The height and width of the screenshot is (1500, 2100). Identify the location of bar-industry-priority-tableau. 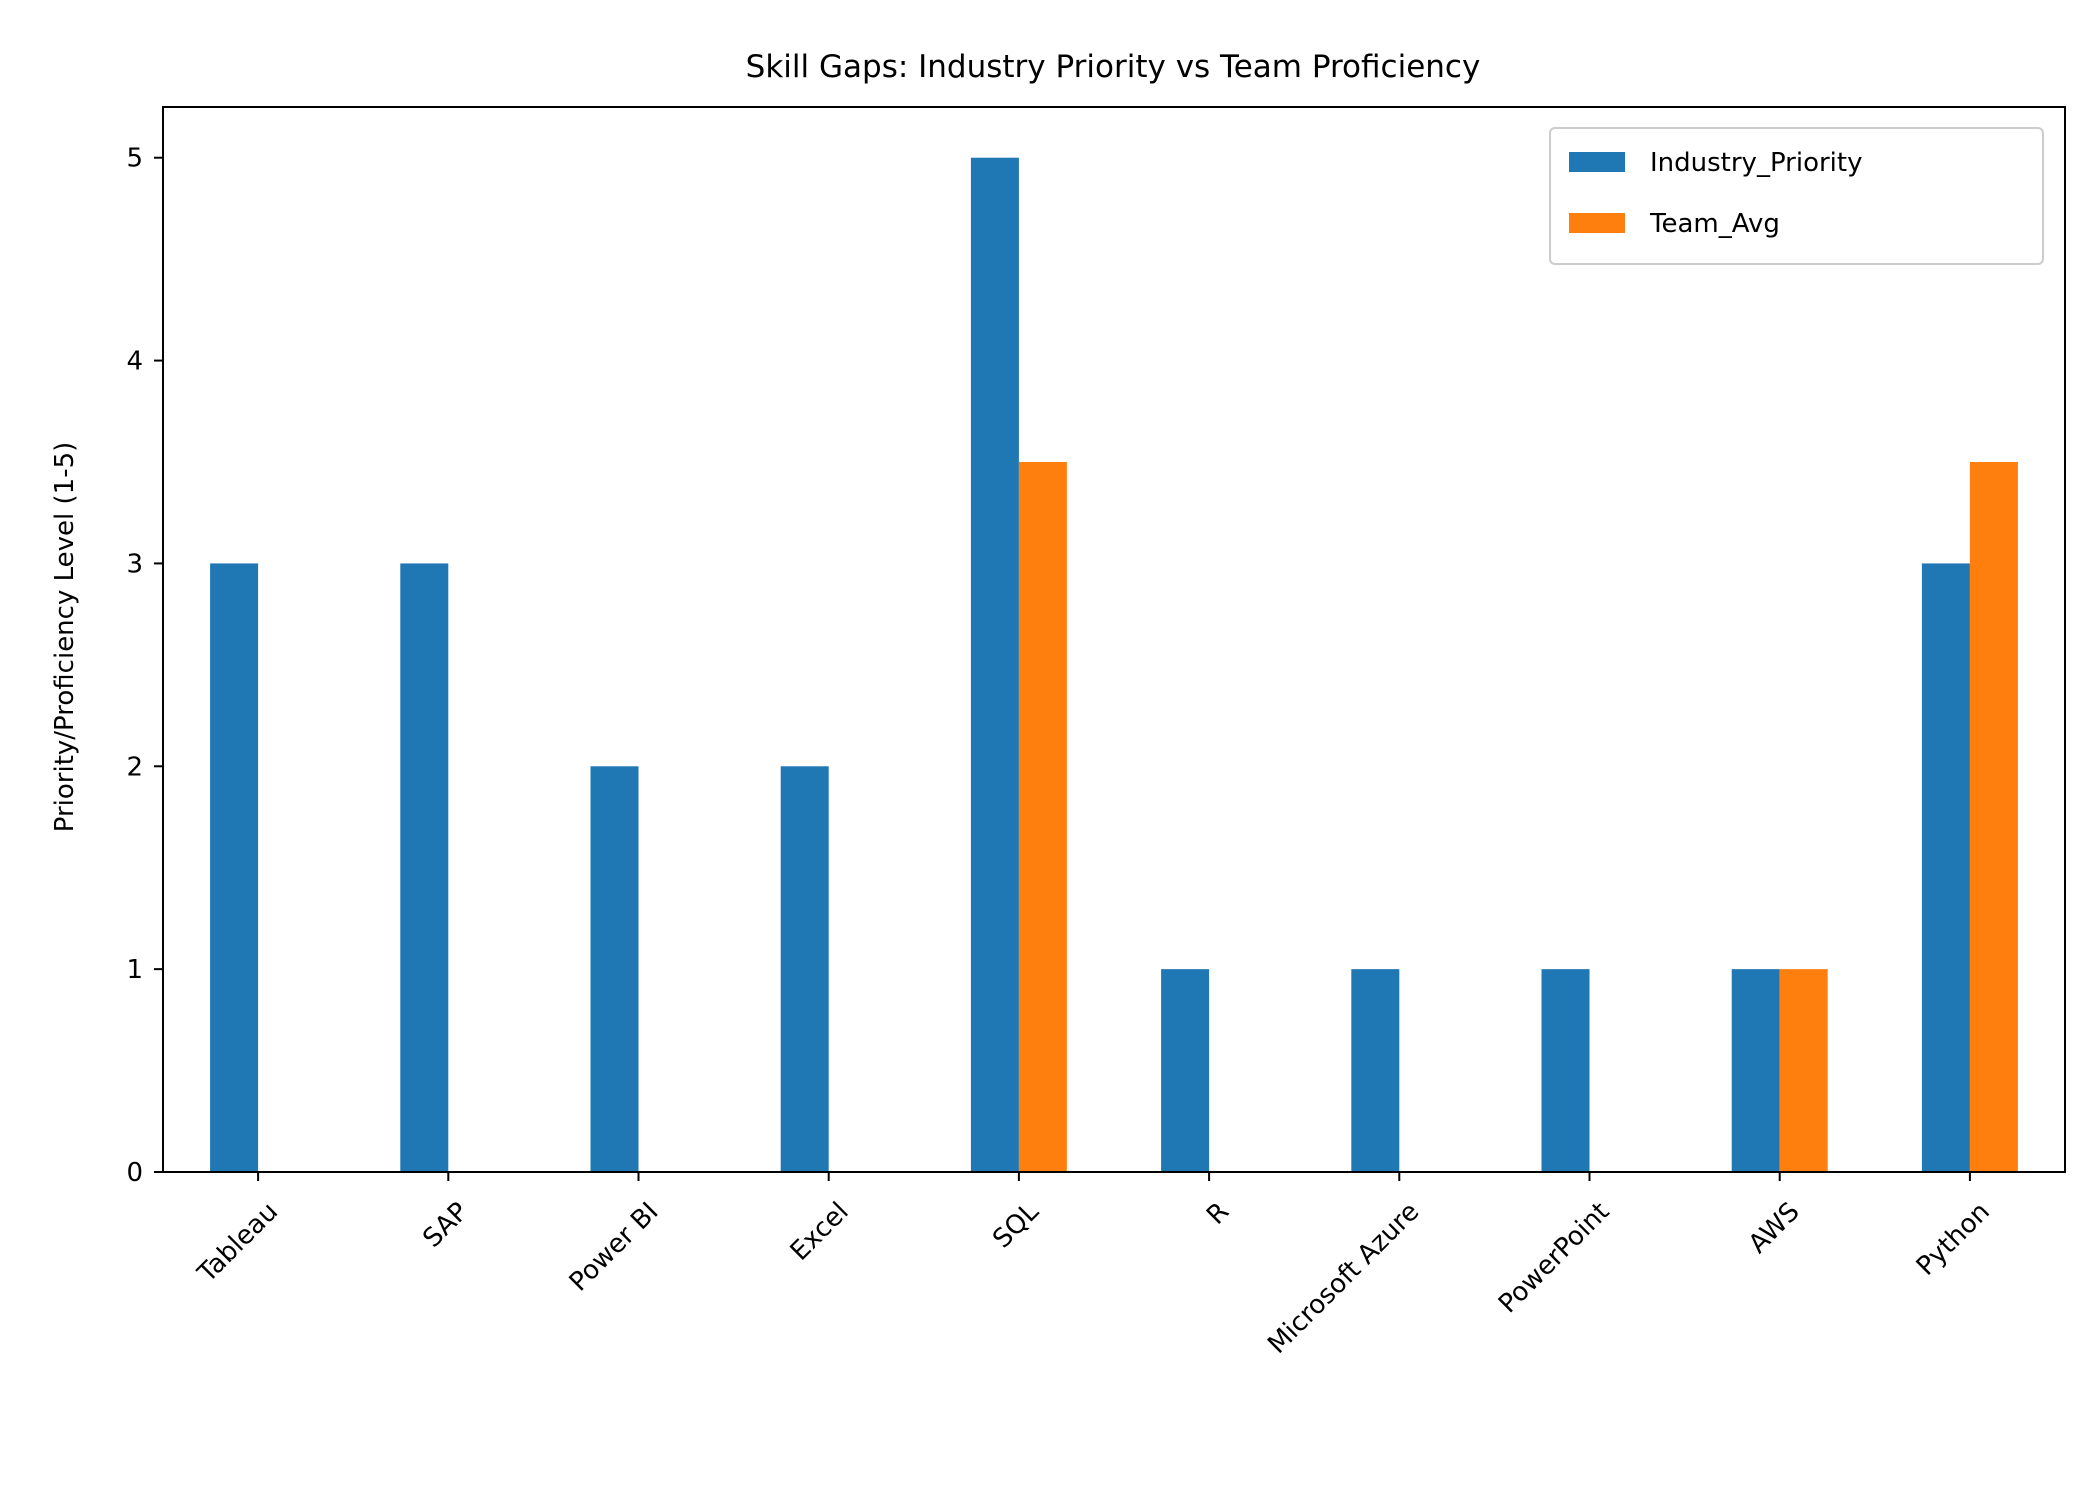
(234, 867).